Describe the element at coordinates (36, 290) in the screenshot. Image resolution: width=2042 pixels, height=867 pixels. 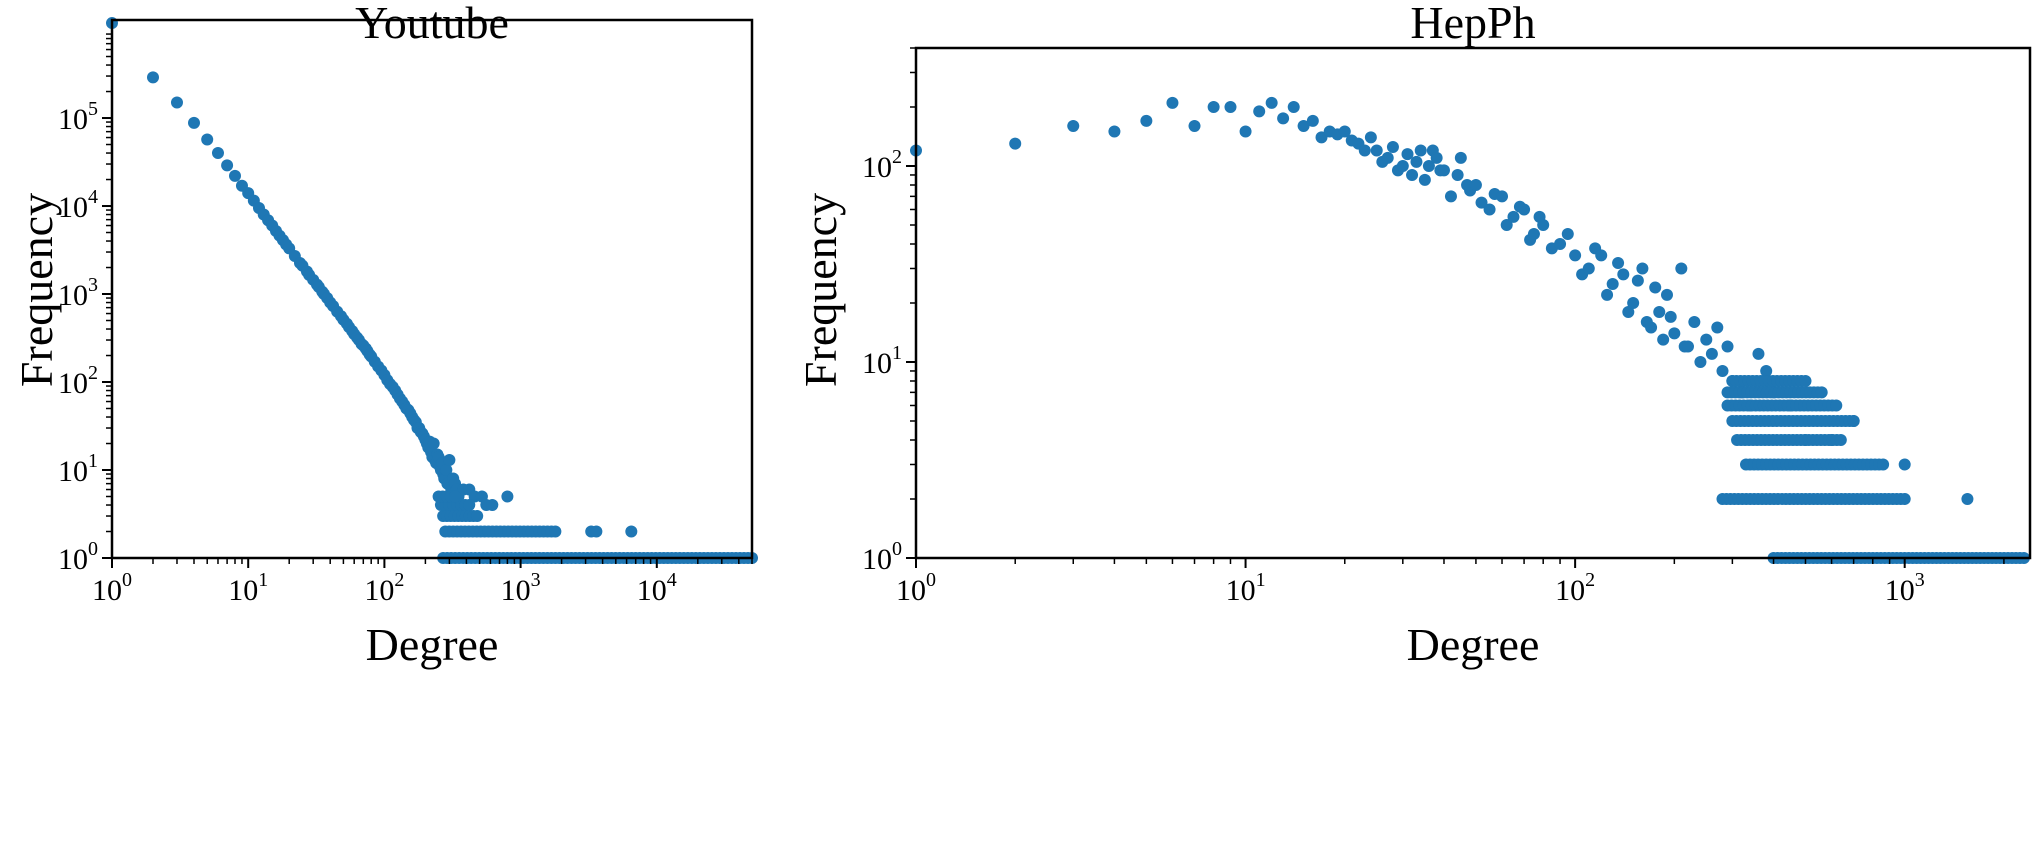
I see `y-axis-label: Frequency` at that location.